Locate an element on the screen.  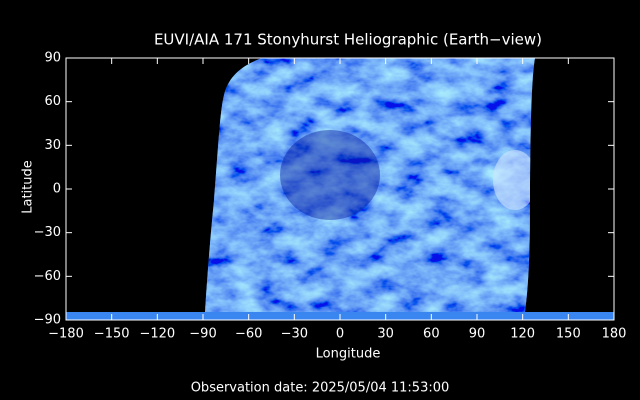
x-tick-label: 60 is located at coordinates (431, 334).